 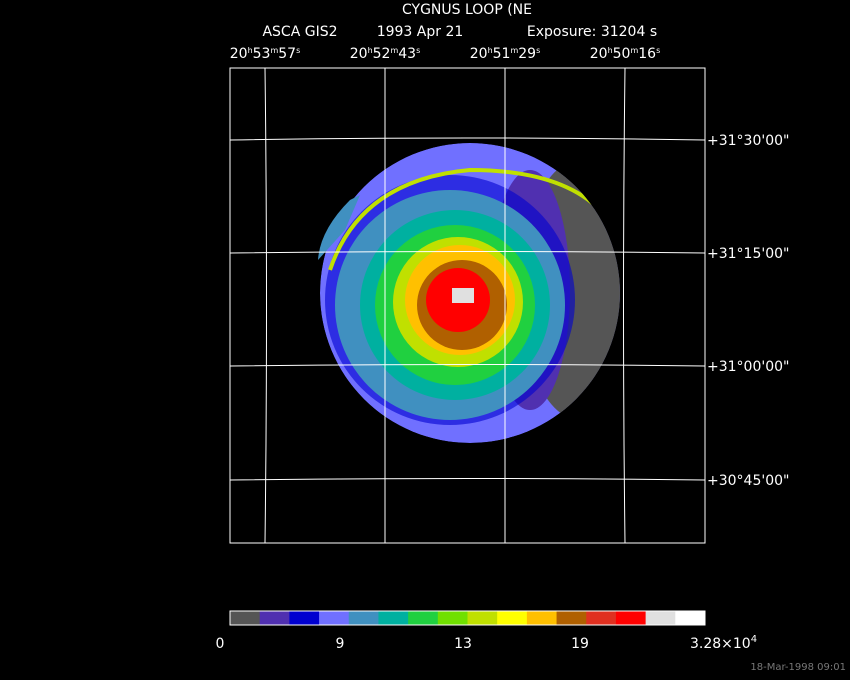 I want to click on colorbar, so click(x=468, y=618).